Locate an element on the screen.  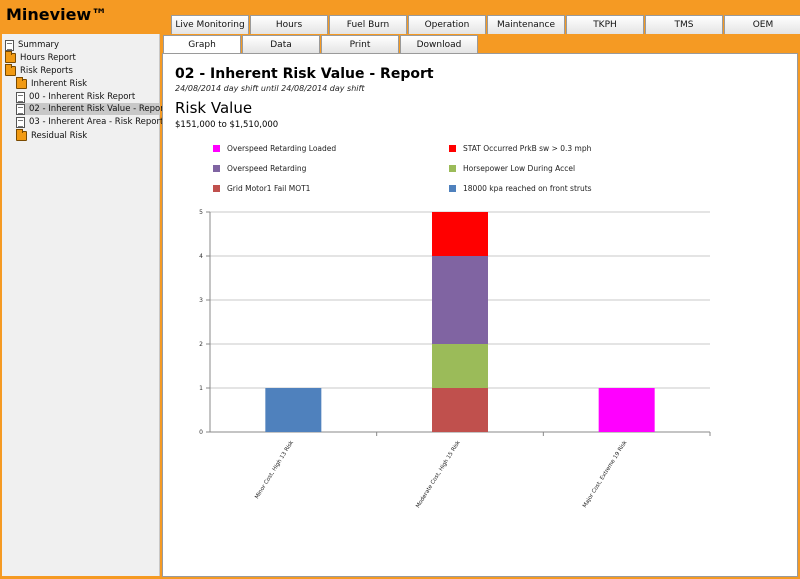
tree-item-hours-report: Hours Report is located at coordinates (40, 57).